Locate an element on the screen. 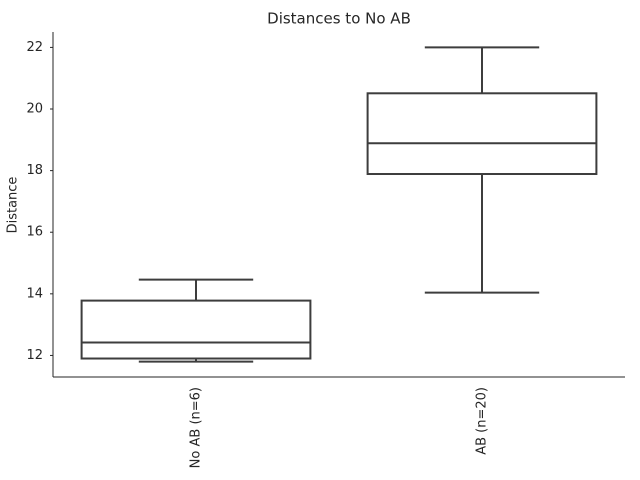  y-tick-label: 22 is located at coordinates (34, 47).